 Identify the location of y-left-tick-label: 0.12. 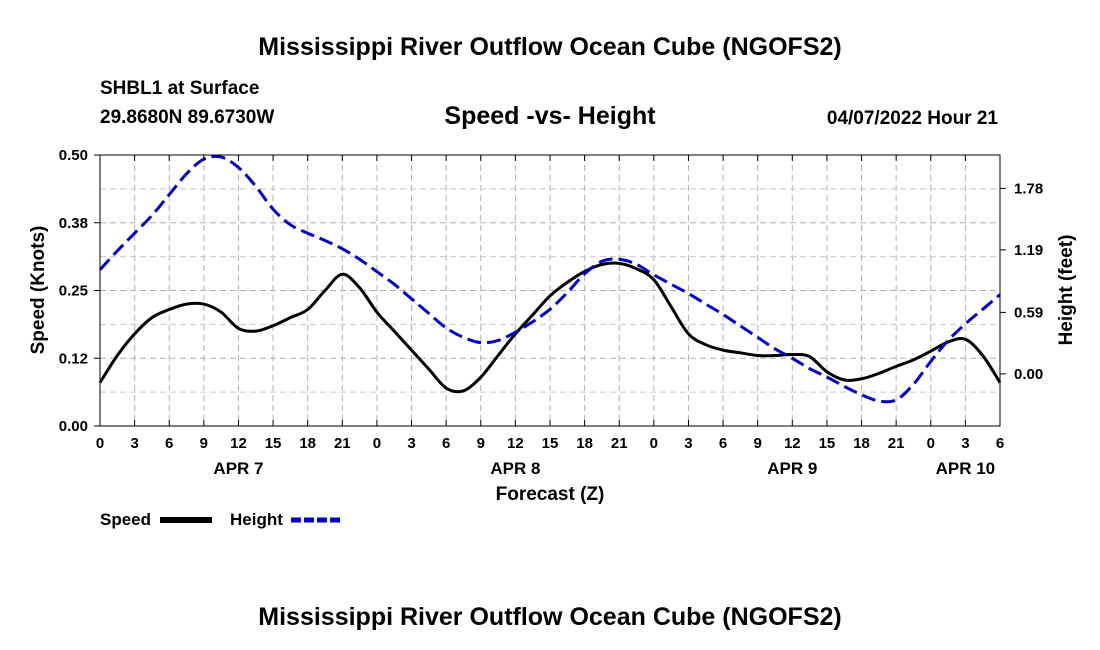
(73, 358).